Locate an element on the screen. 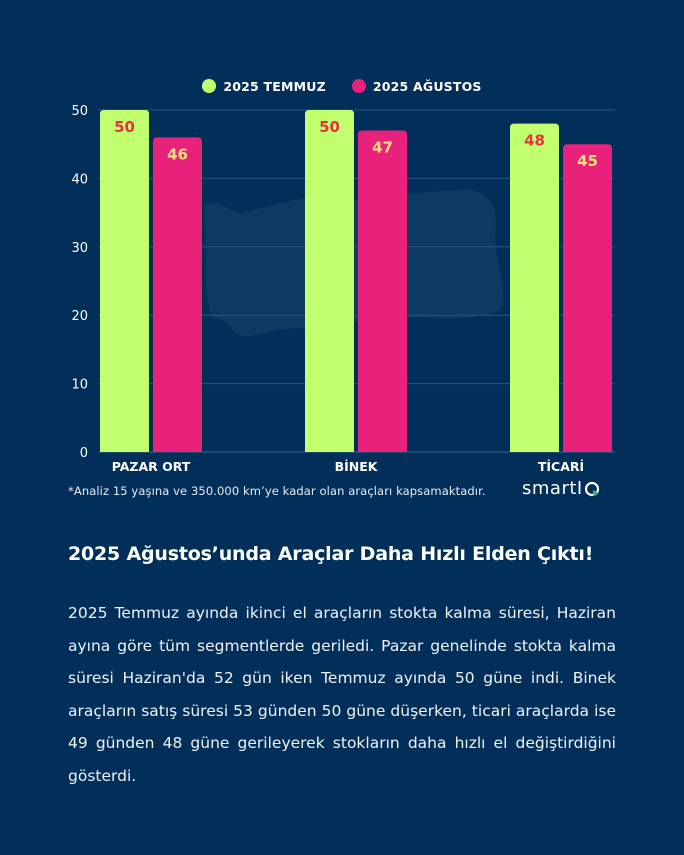 The height and width of the screenshot is (855, 684). legend-label-temmuz: 2025 TEMMUZ is located at coordinates (274, 86).